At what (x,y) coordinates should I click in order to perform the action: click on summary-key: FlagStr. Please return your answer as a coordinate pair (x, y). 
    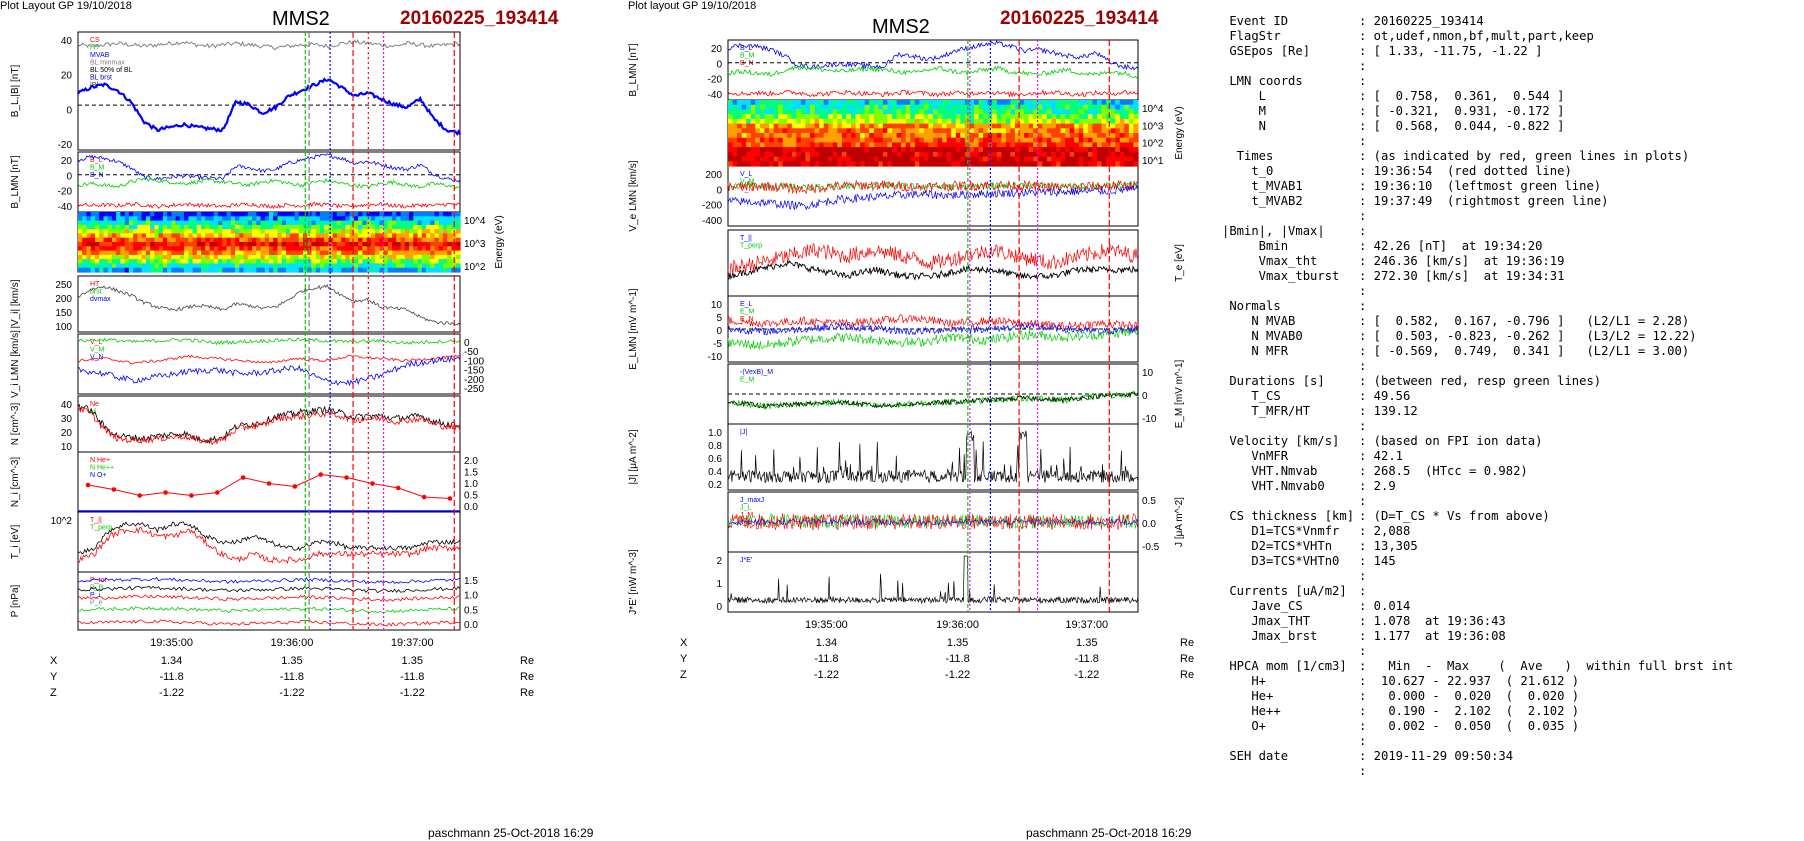
    Looking at the image, I should click on (1251, 36).